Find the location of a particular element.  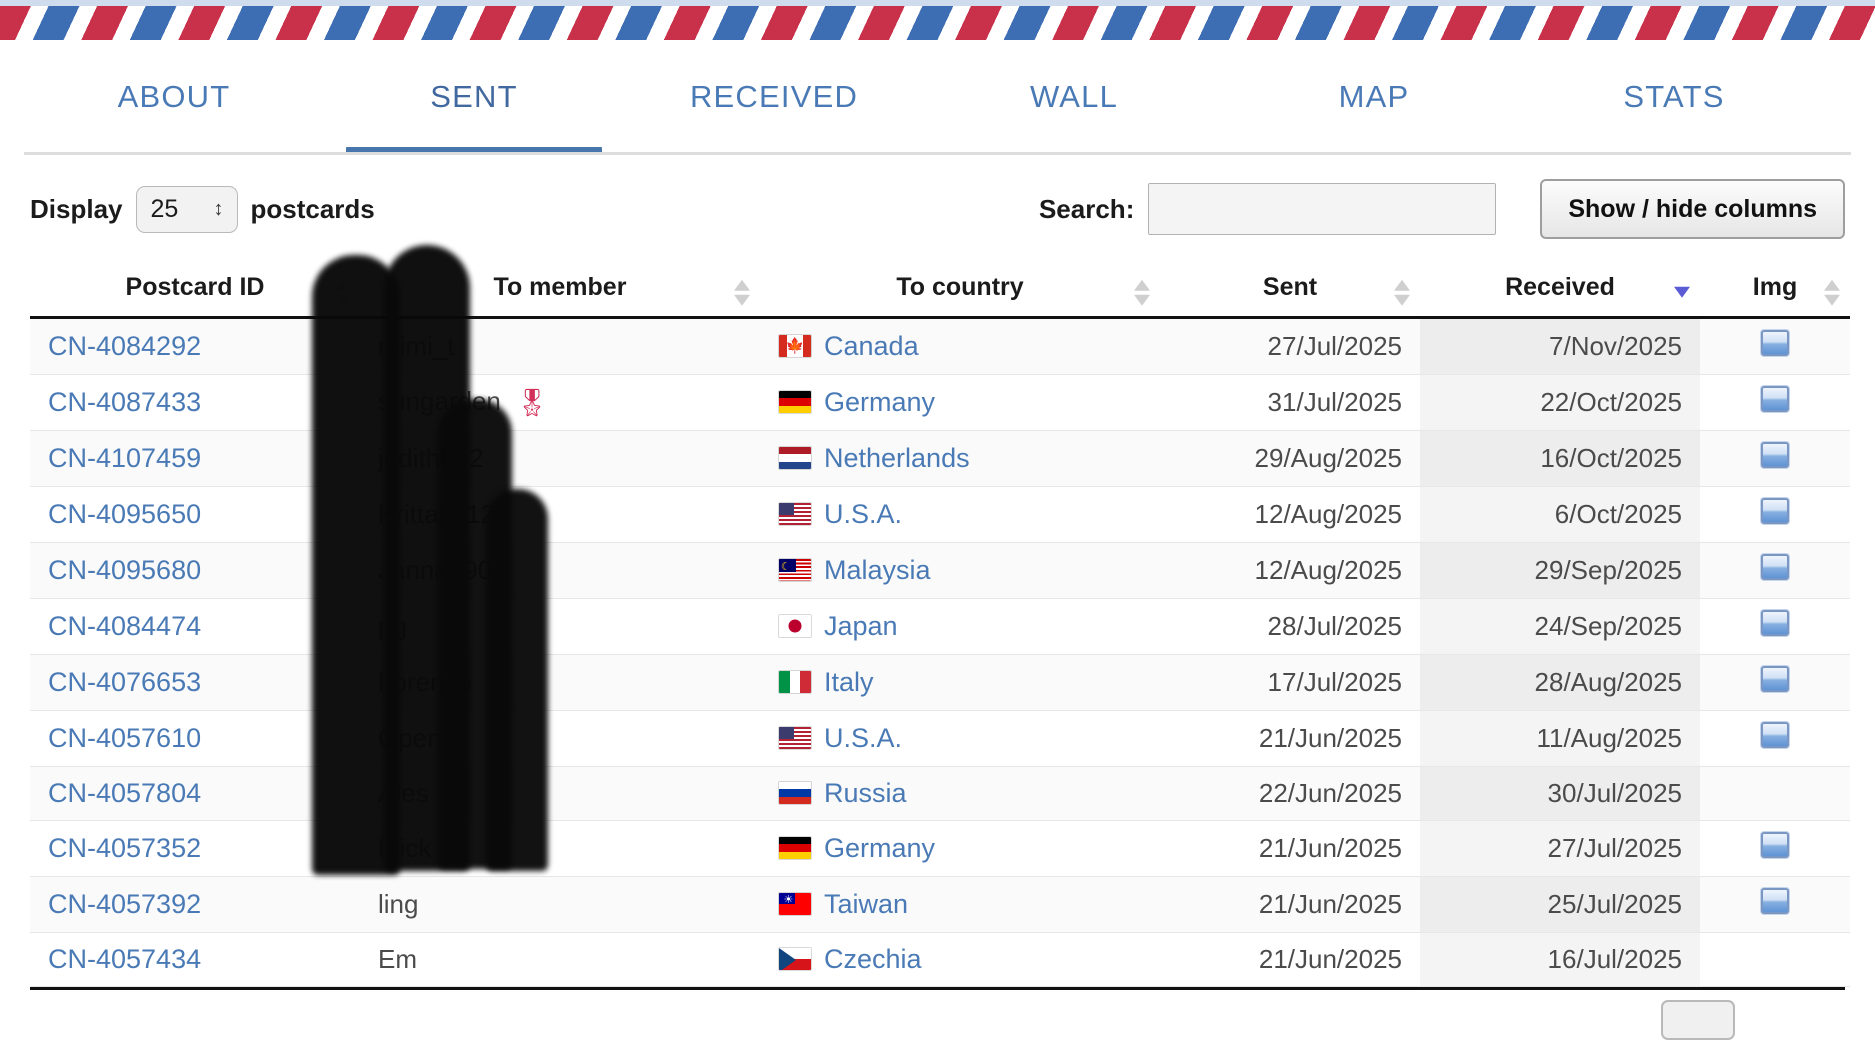

country-link: Czechia is located at coordinates (873, 959).